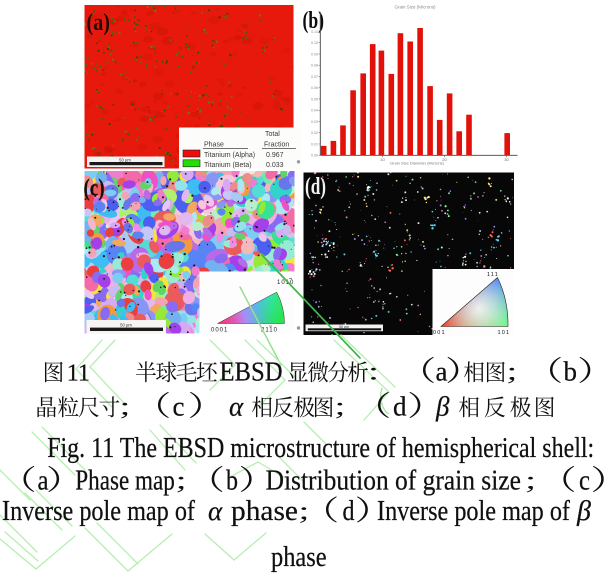 The image size is (608, 578). What do you see at coordinates (78, 374) in the screenshot?
I see `svg-text: 11` at bounding box center [78, 374].